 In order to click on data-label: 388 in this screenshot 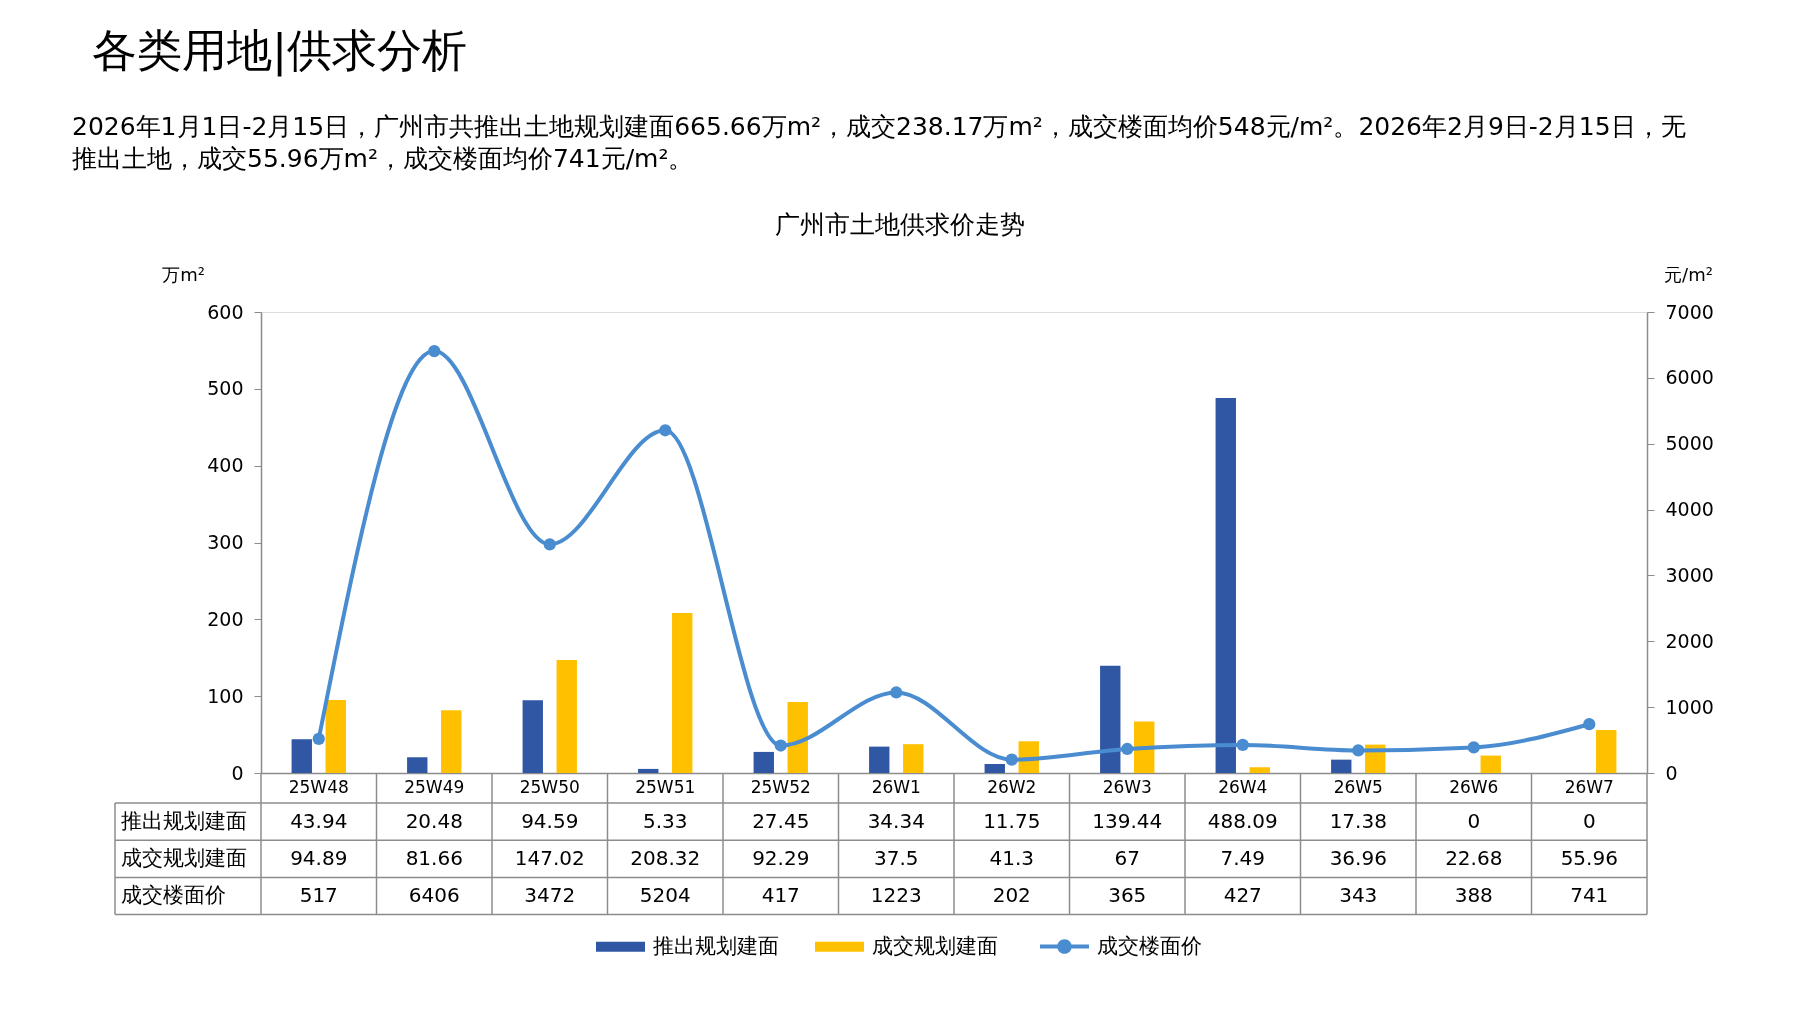, I will do `click(1473, 895)`.